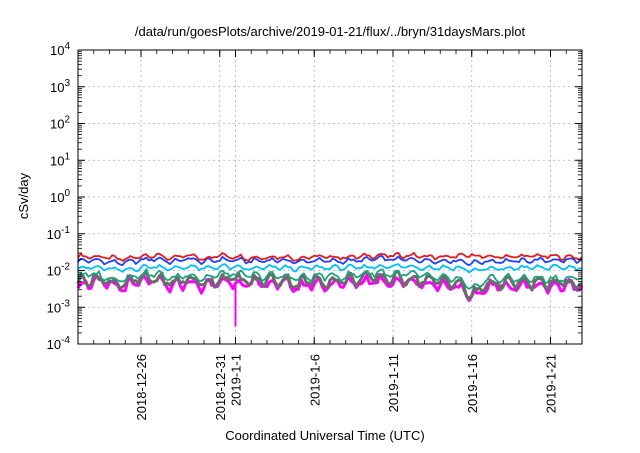 The image size is (640, 453). Describe the element at coordinates (324, 435) in the screenshot. I see `x-axis-label: Coordinated Universal Time (UTC)` at that location.